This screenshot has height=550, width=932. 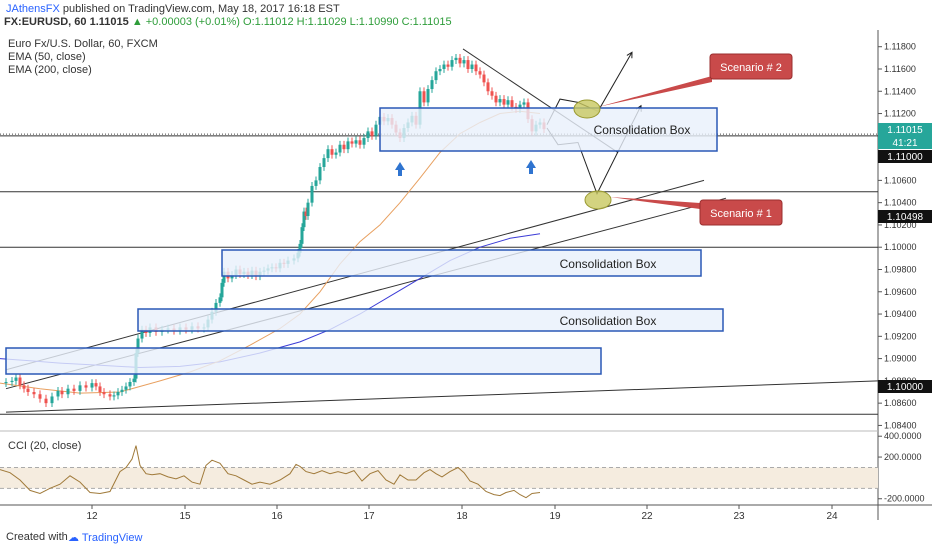 What do you see at coordinates (439, 478) in the screenshot?
I see `cci-band` at bounding box center [439, 478].